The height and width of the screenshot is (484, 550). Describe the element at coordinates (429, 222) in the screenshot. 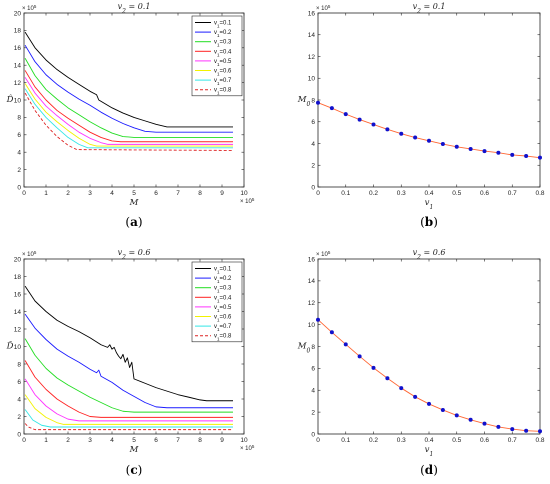

I see `panel-label: (b)` at that location.